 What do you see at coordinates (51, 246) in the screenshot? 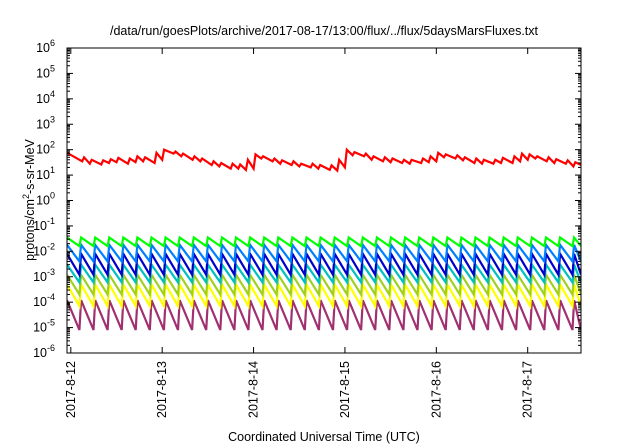
I see `y-tick-exponent: -2` at bounding box center [51, 246].